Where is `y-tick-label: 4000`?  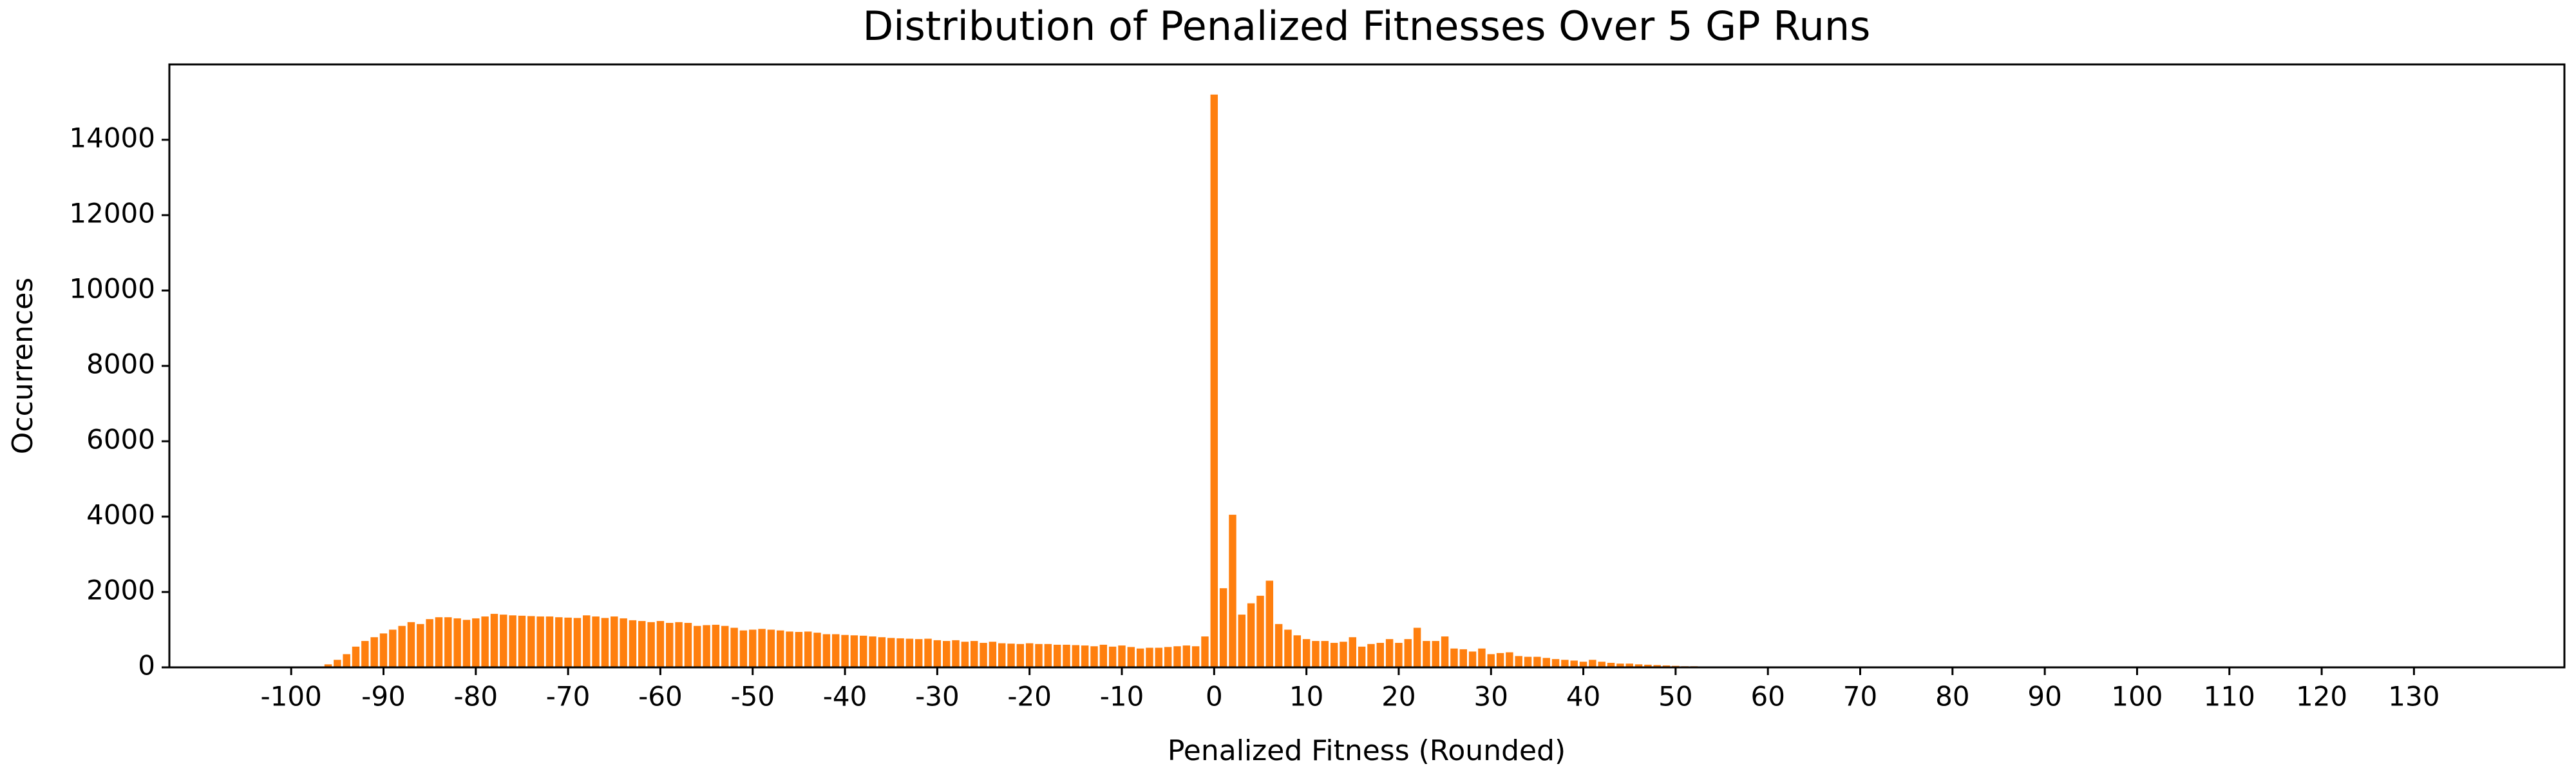 y-tick-label: 4000 is located at coordinates (120, 515).